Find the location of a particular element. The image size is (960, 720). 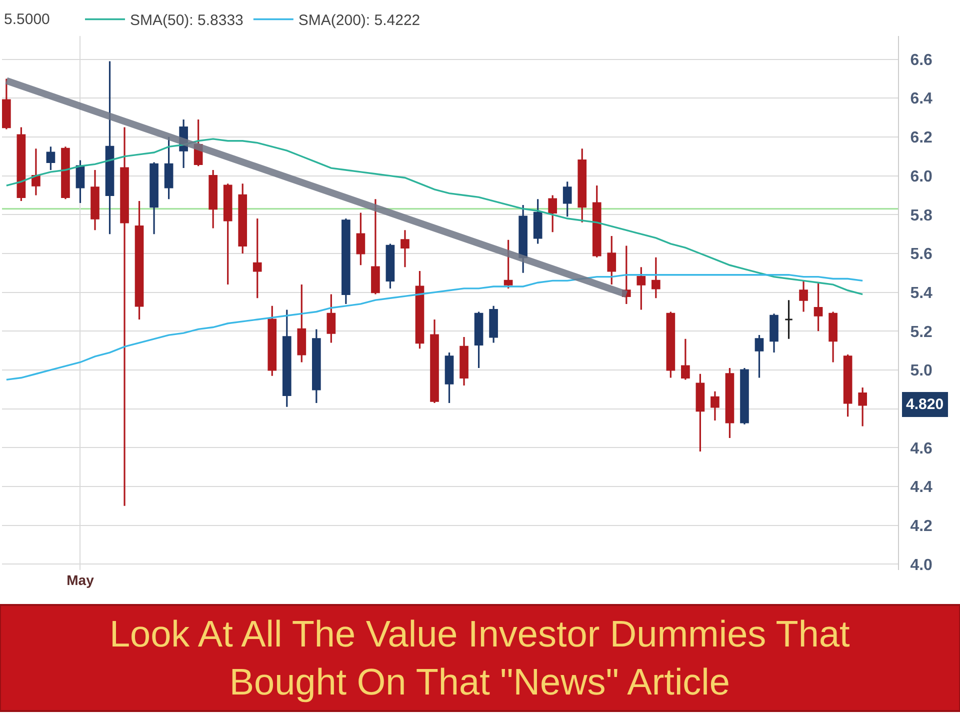

y-tick-label: 6.0 is located at coordinates (921, 177).